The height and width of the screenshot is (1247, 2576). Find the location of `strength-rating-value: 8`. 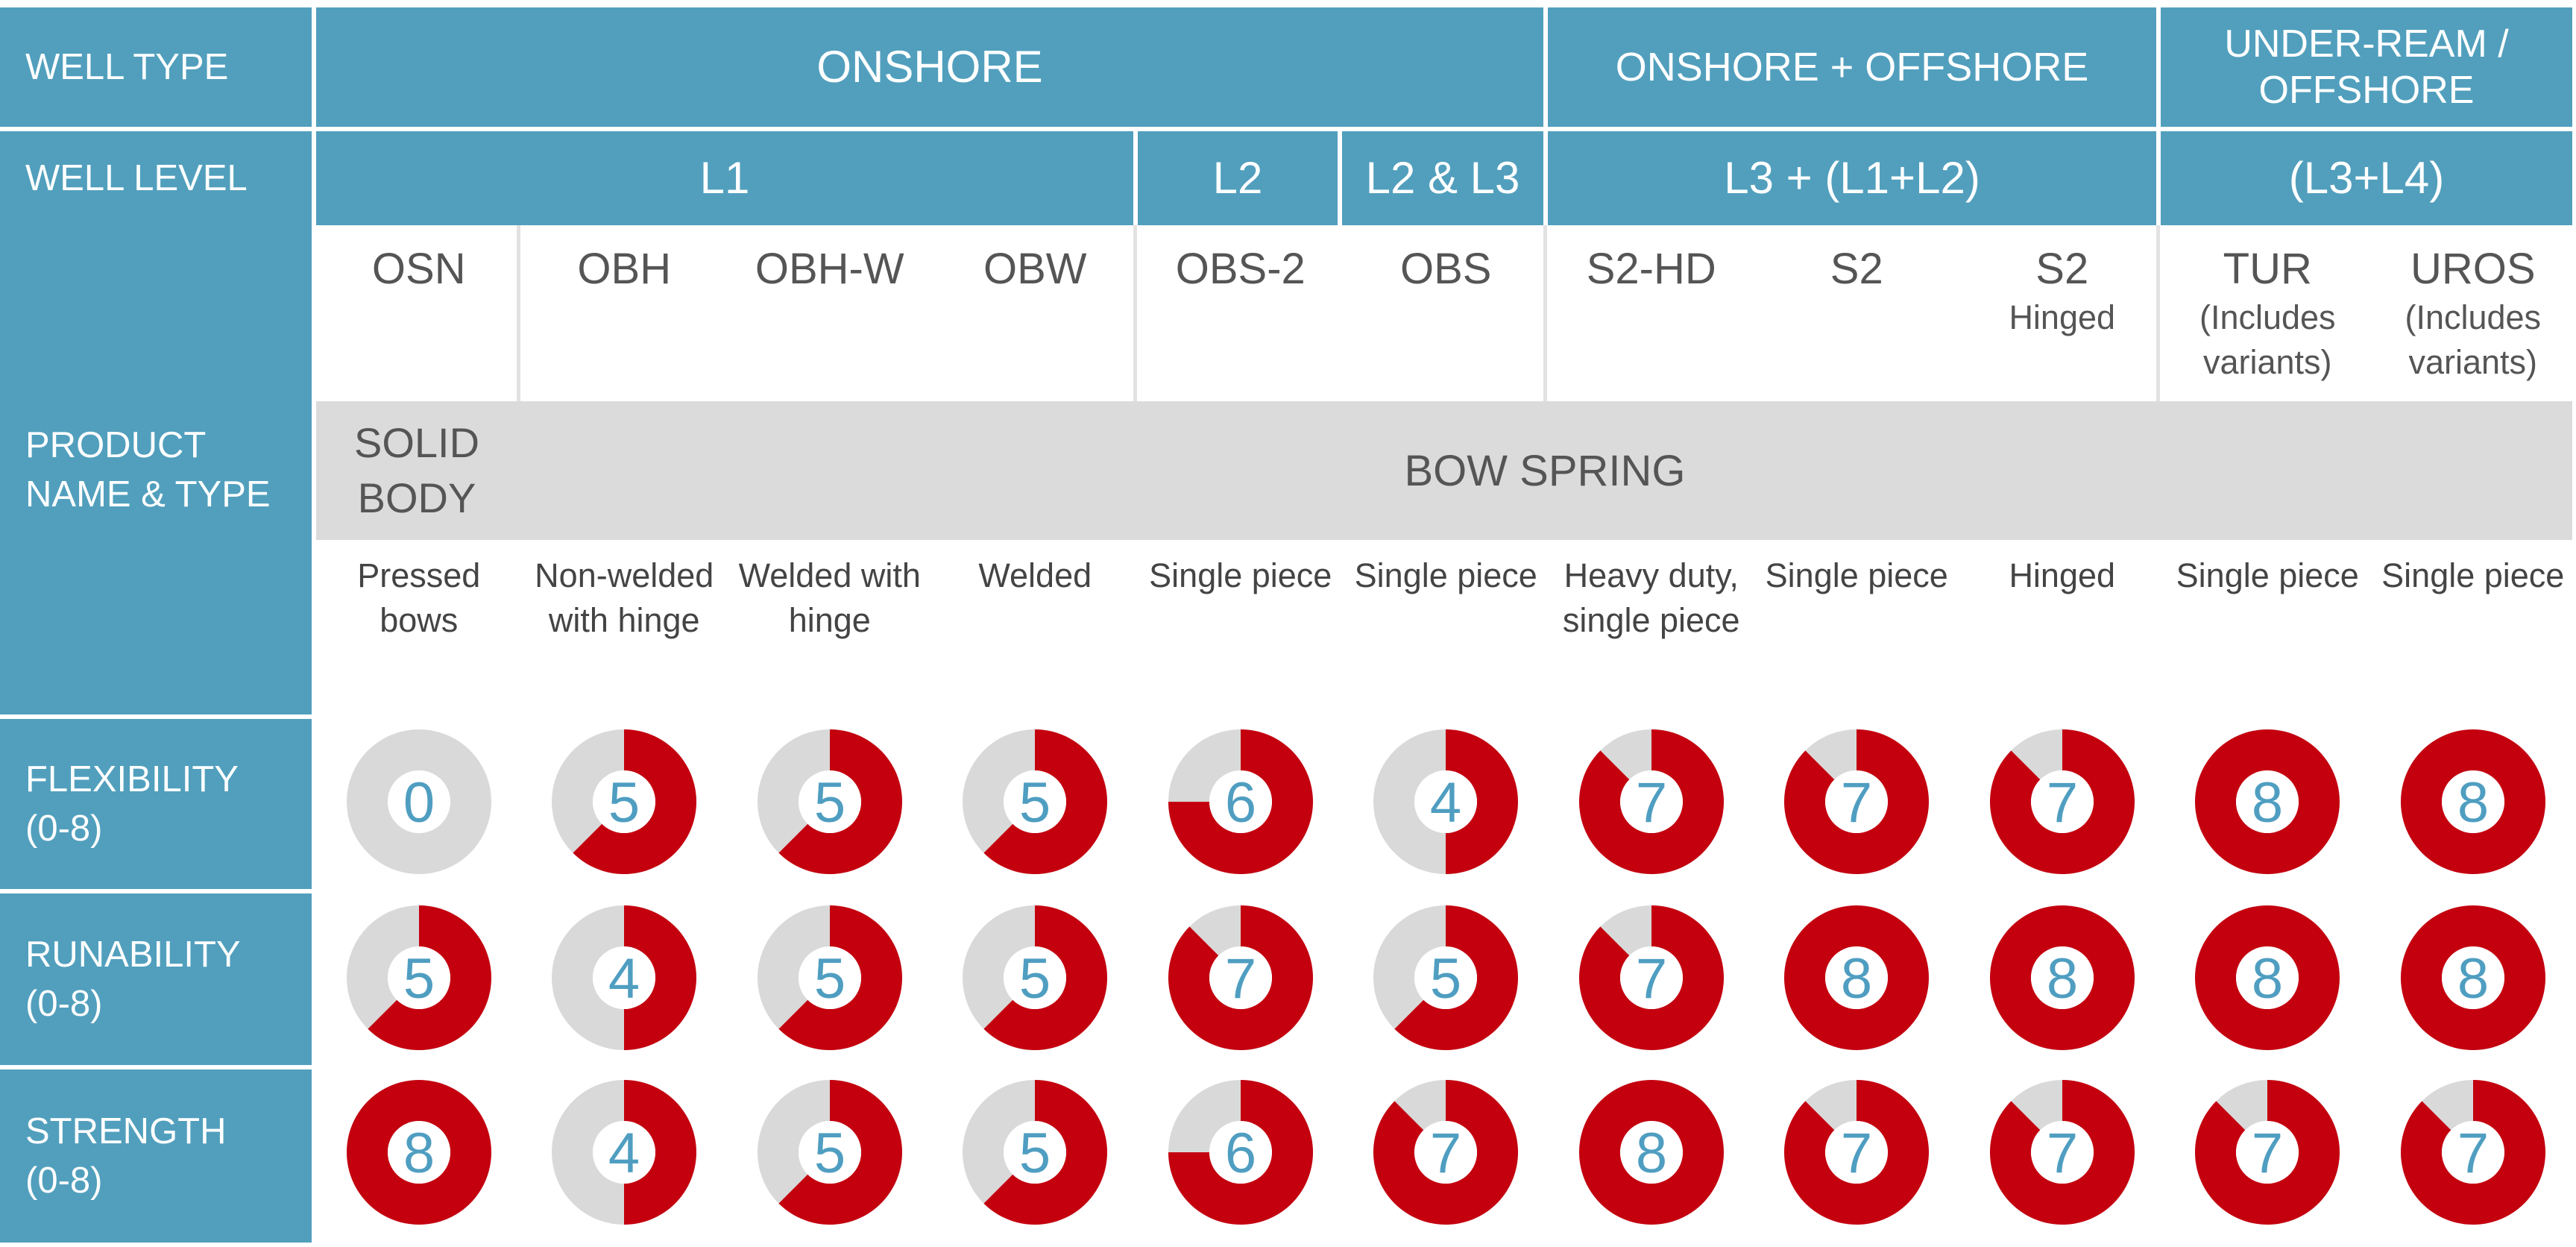

strength-rating-value: 8 is located at coordinates (1651, 1153).